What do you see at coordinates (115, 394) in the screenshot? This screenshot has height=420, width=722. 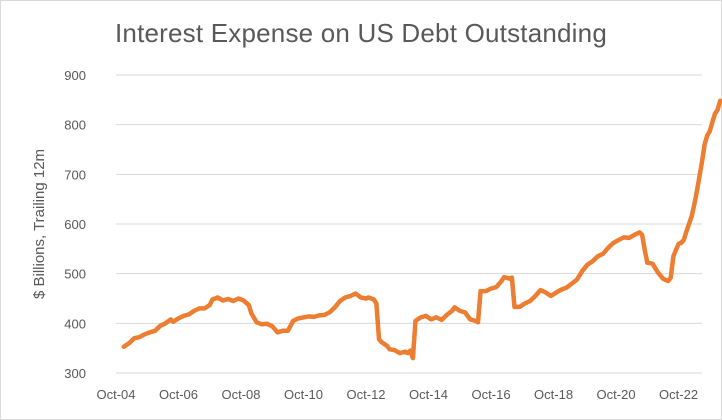 I see `x-tick-label: Oct-04` at bounding box center [115, 394].